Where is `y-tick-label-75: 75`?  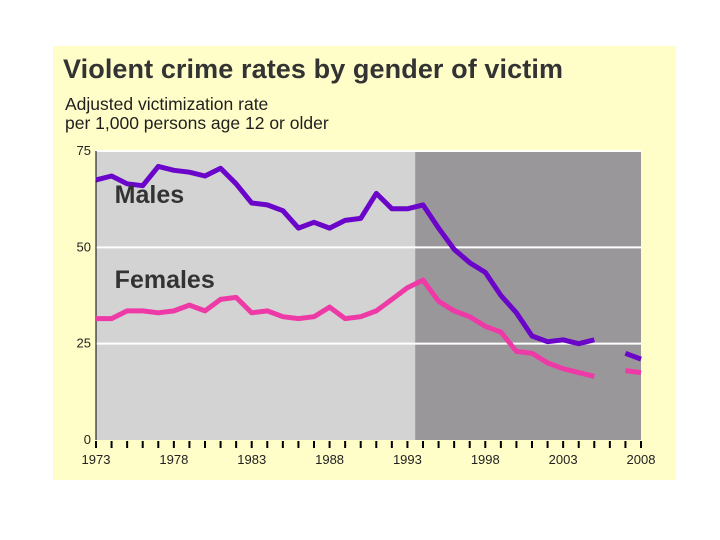
y-tick-label-75: 75 is located at coordinates (84, 150).